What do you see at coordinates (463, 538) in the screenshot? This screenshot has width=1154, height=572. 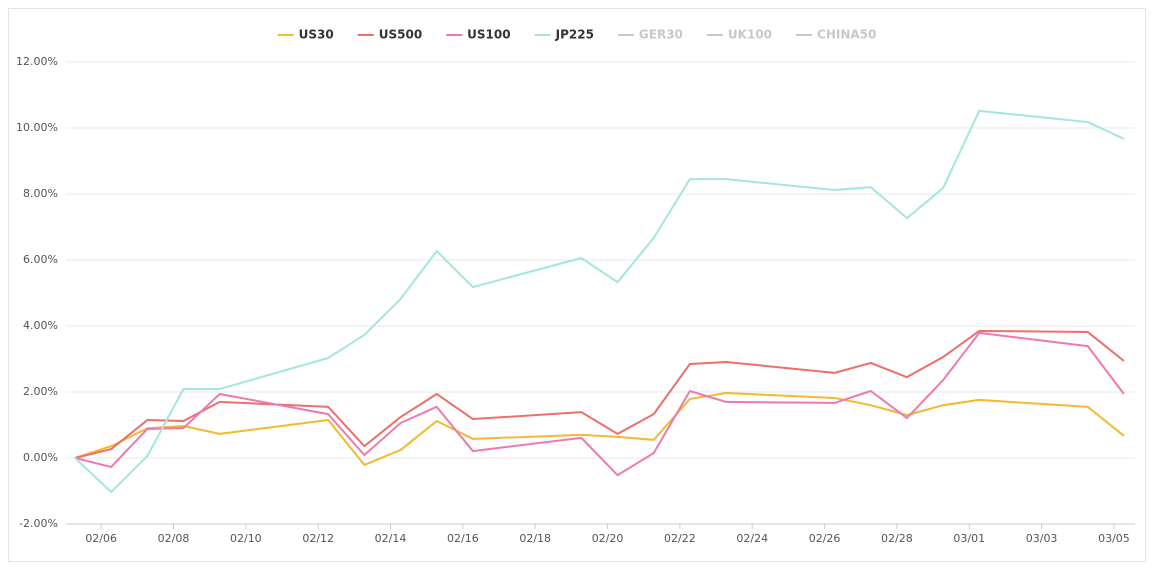 I see `x-tick-label: 02/16` at bounding box center [463, 538].